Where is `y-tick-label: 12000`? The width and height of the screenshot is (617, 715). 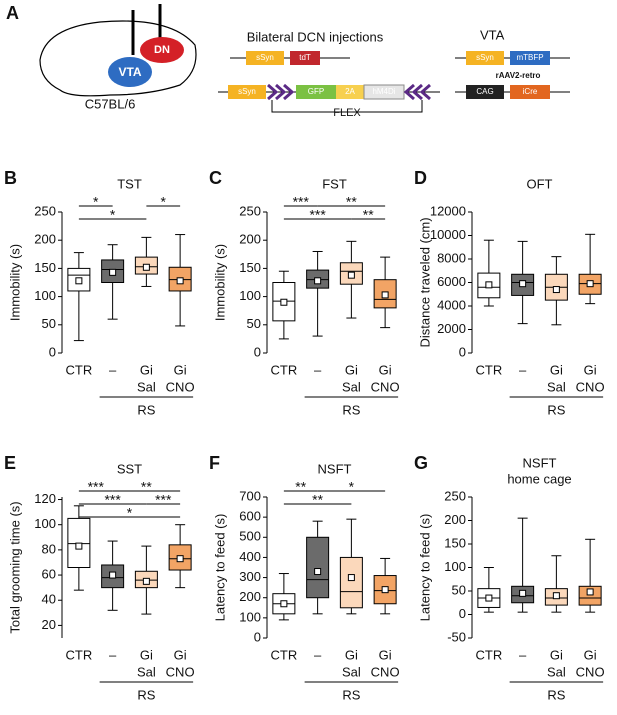
y-tick-label: 12000 is located at coordinates (448, 210).